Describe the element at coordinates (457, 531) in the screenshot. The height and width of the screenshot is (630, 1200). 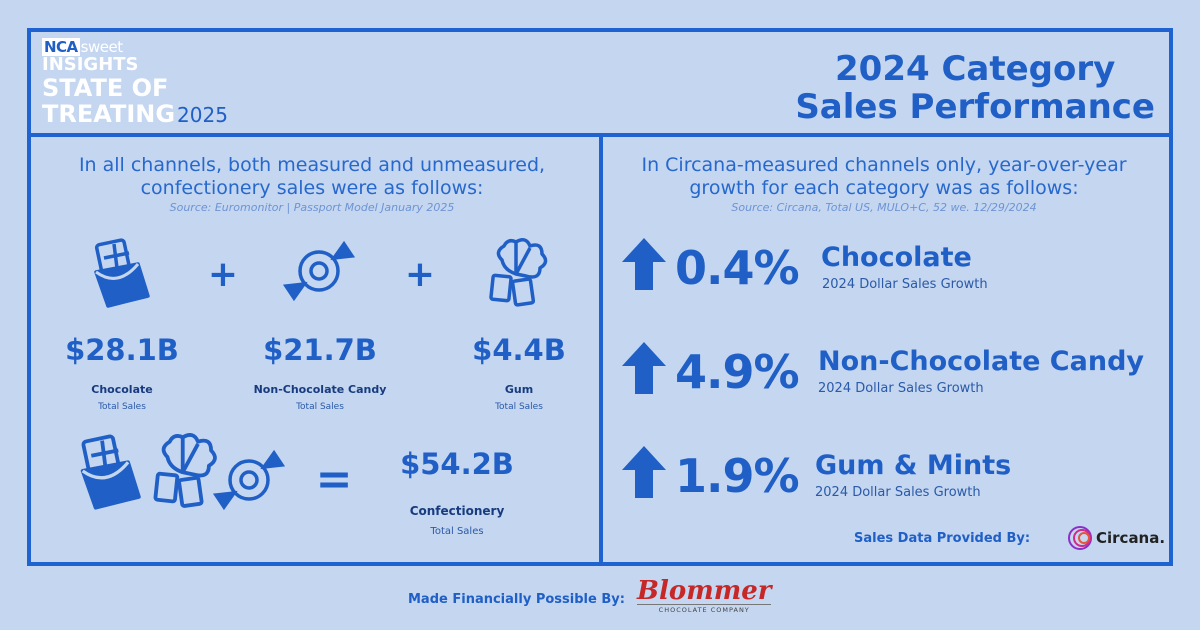
I see `confectionery-sublabel: Total Sales` at that location.